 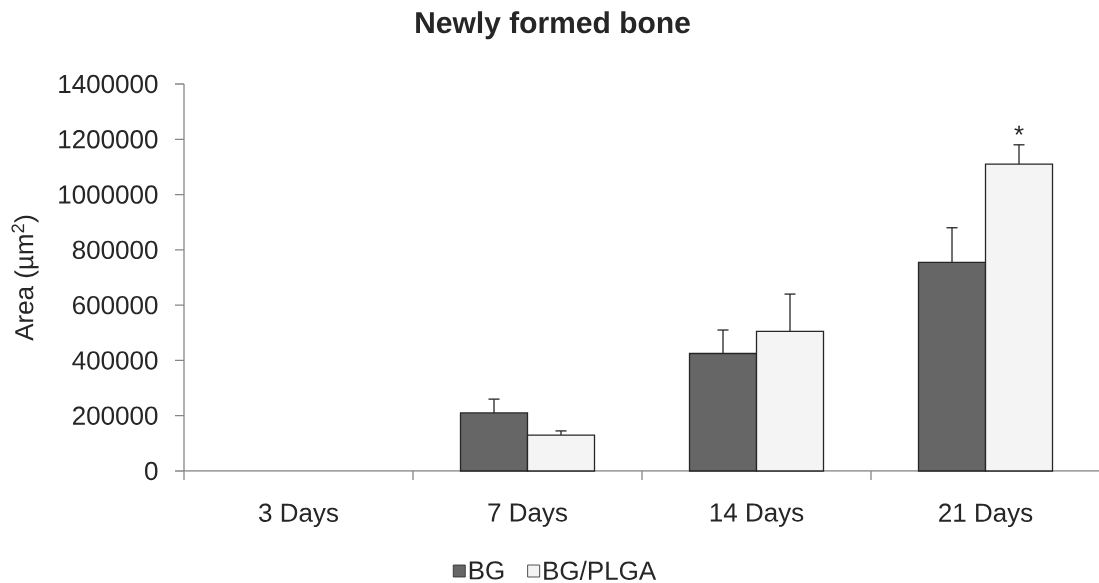 I want to click on y-tick-label: 1200000, so click(x=108, y=139).